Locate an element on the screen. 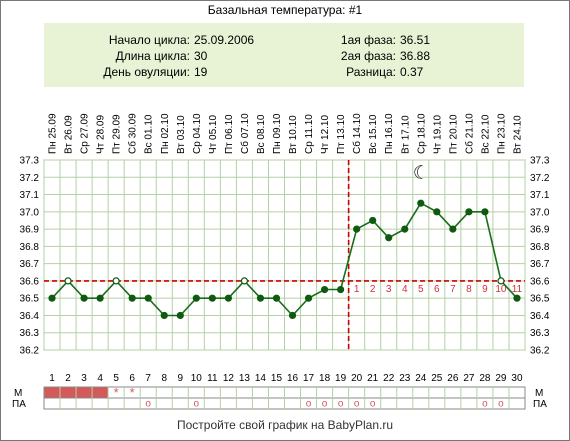 This screenshot has width=570, height=441. y-tick-right: 36.8 is located at coordinates (540, 247).